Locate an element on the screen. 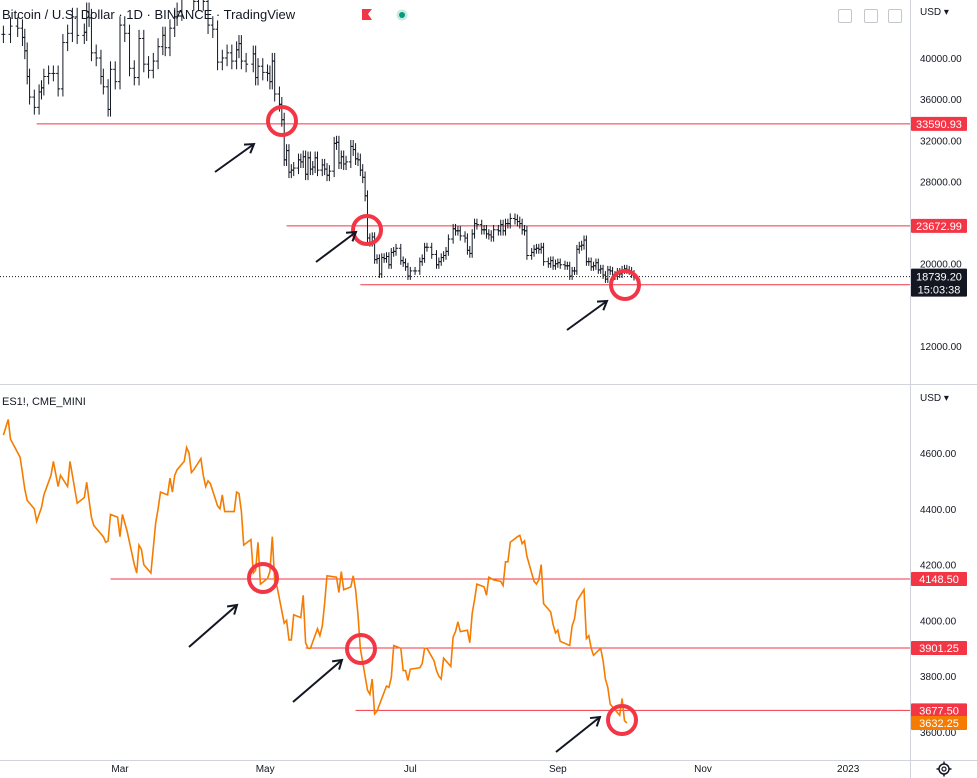 The height and width of the screenshot is (778, 977). level-pill-bottom-label: 3901.25 is located at coordinates (939, 649).